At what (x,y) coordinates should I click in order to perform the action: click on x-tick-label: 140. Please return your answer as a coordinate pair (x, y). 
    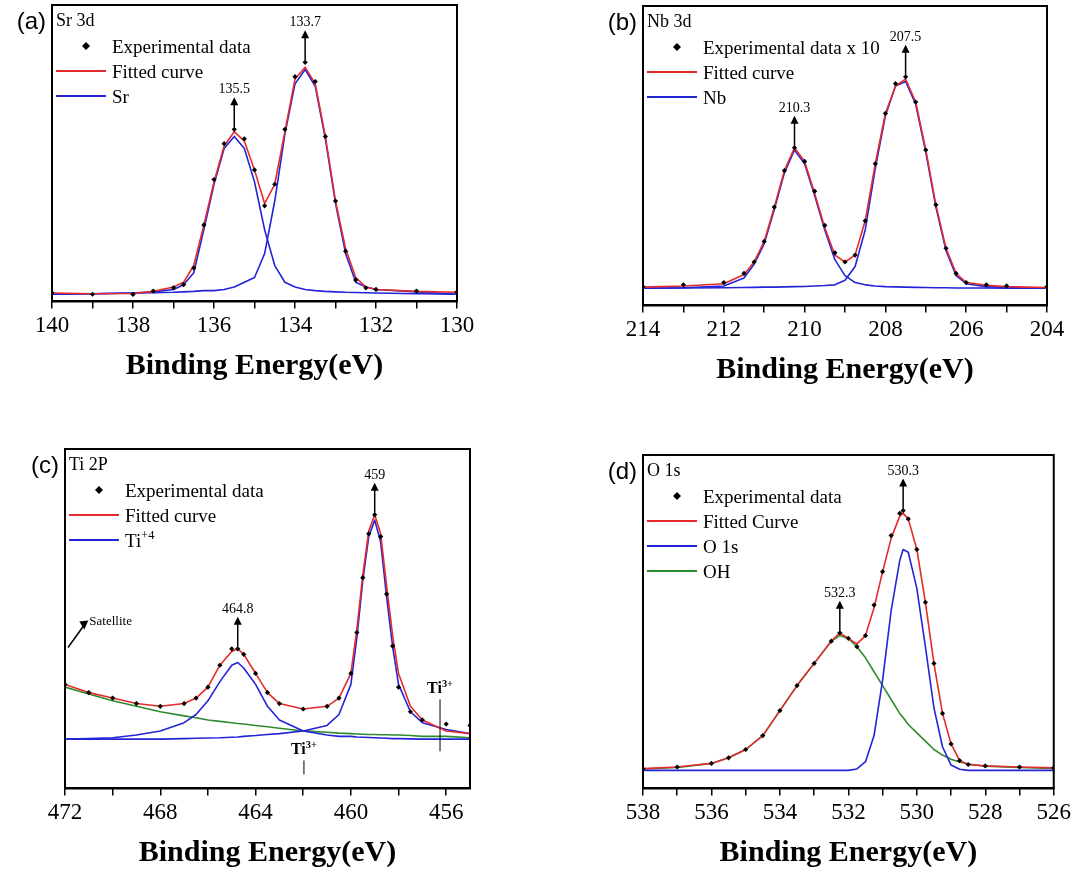
    Looking at the image, I should click on (52, 325).